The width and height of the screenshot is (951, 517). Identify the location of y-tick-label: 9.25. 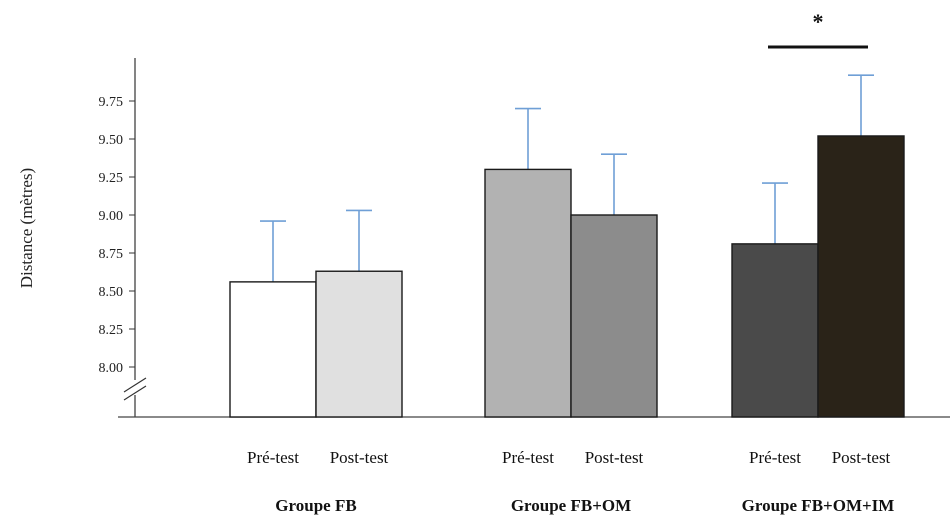
(111, 178).